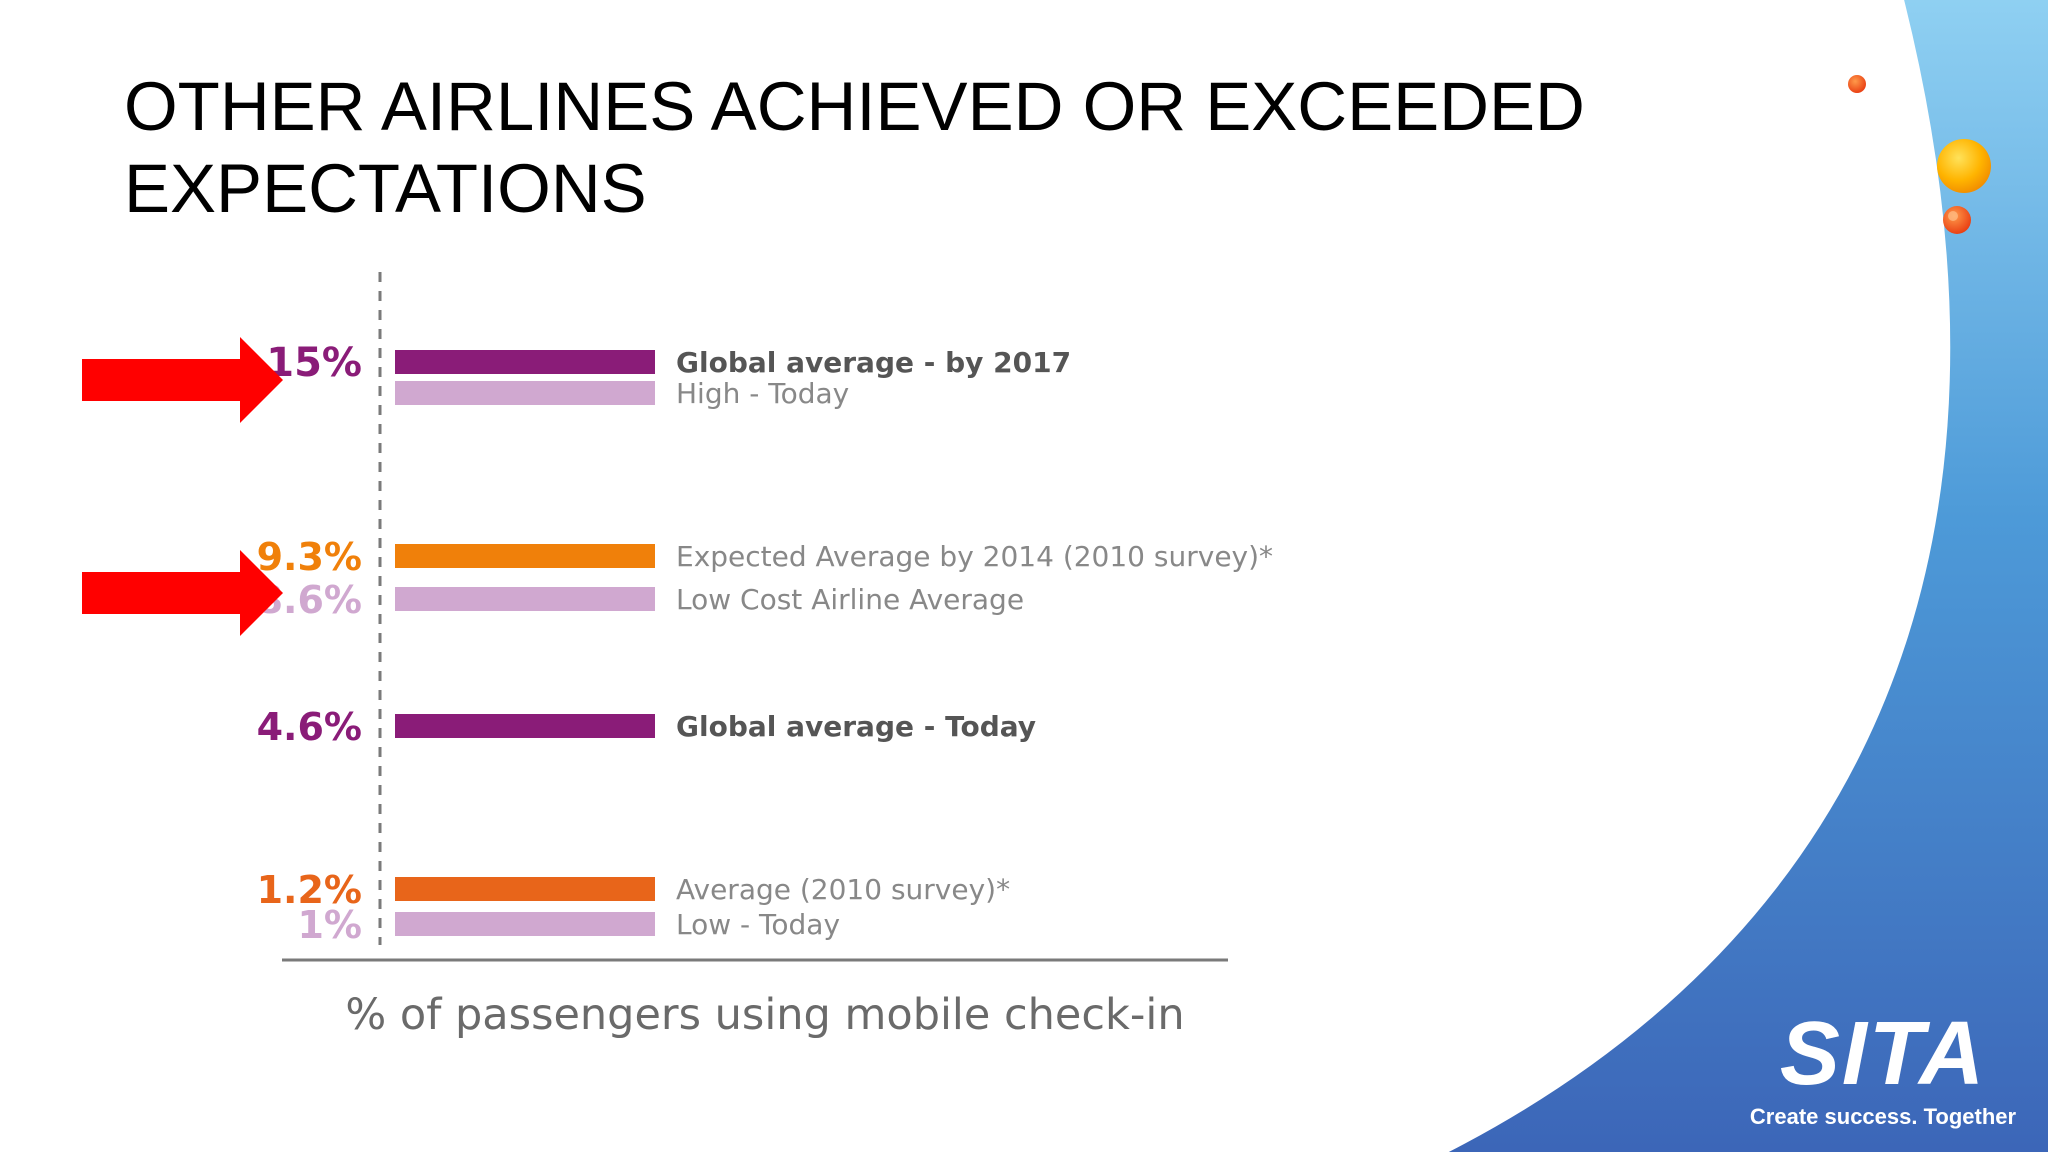  What do you see at coordinates (1953, 216) in the screenshot?
I see `red-dot-highlight-icon` at bounding box center [1953, 216].